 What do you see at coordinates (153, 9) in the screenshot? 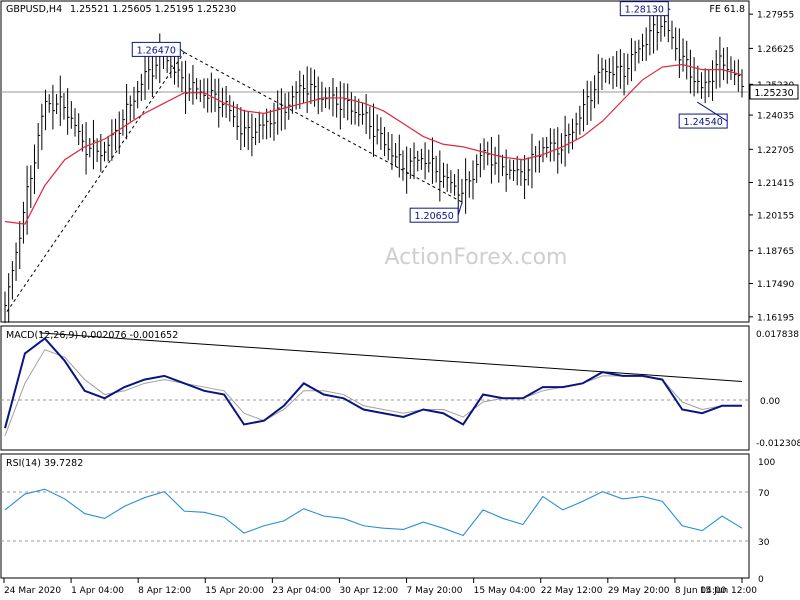
I see `chart-header-ohlc: 1.25521 1.25605 1.25195 1.25230` at bounding box center [153, 9].